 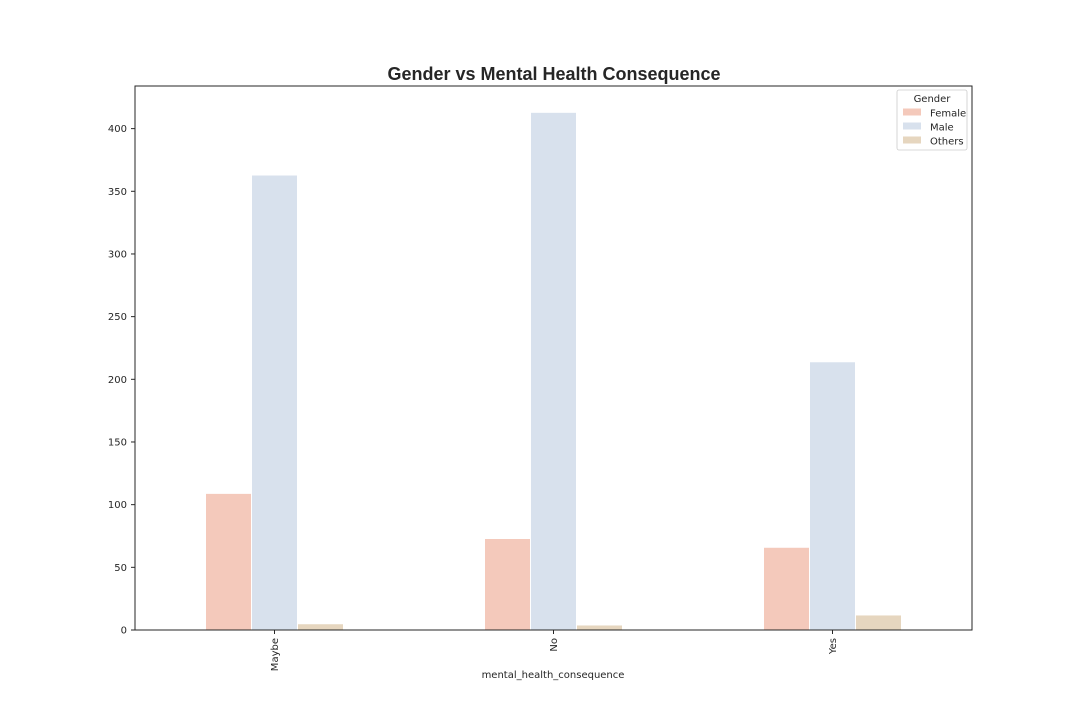 I want to click on legend: Gender Female Male Others, so click(x=932, y=120).